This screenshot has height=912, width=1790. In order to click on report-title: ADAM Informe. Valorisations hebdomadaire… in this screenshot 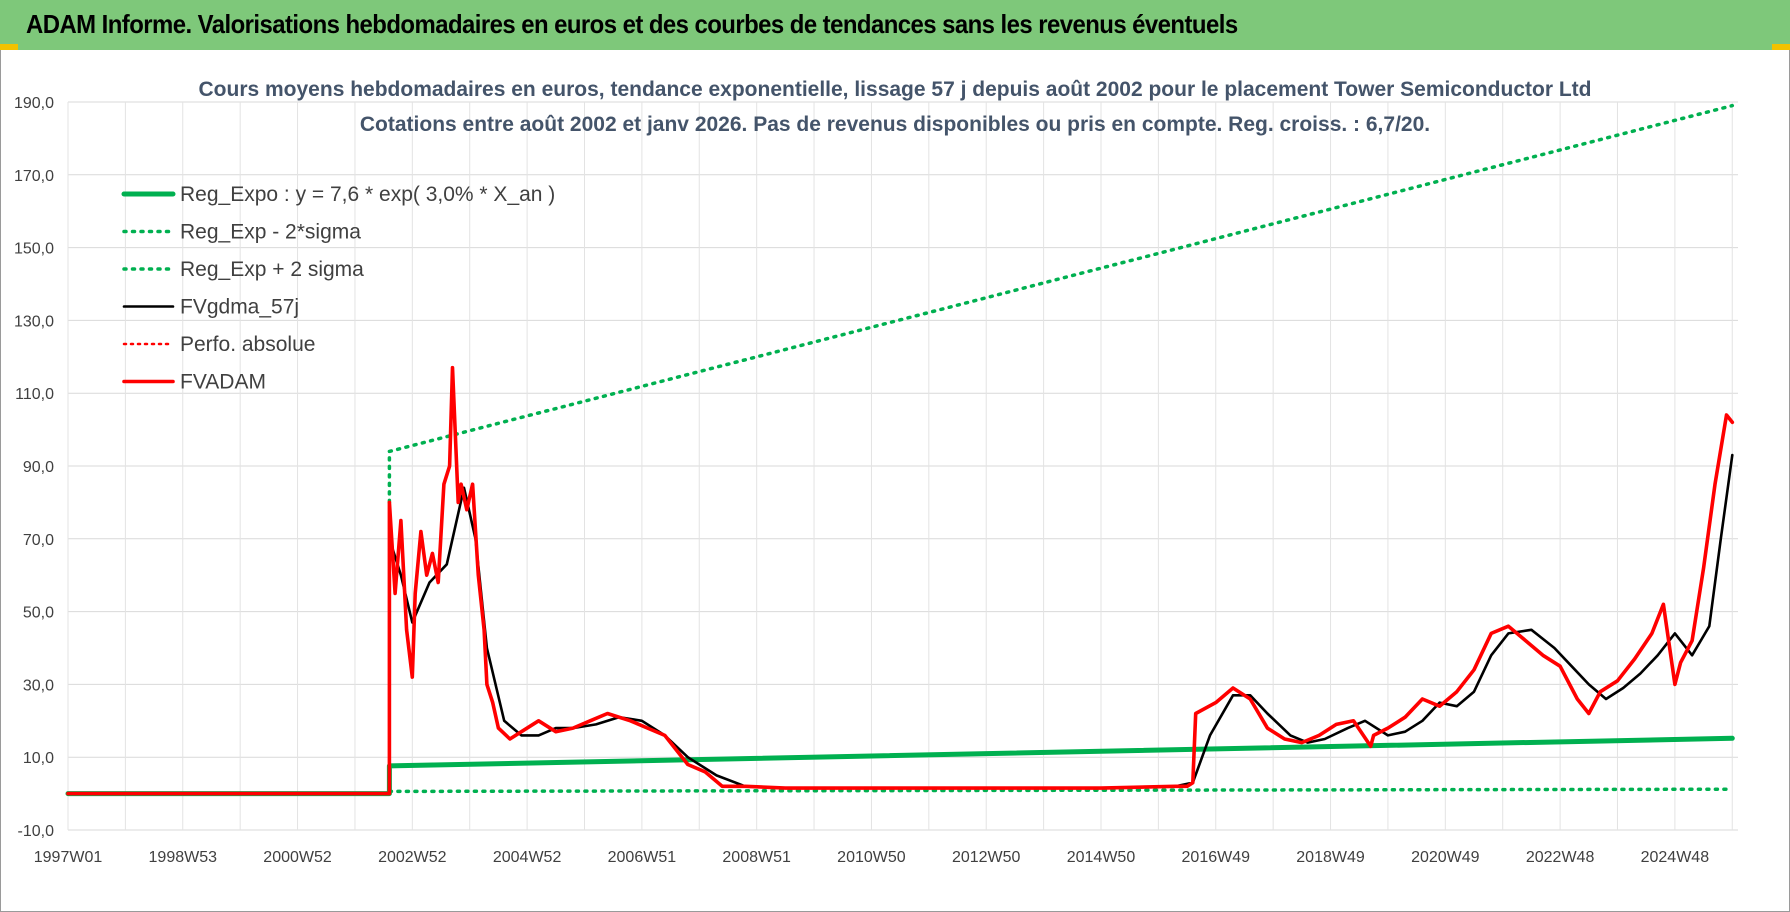, I will do `click(632, 24)`.